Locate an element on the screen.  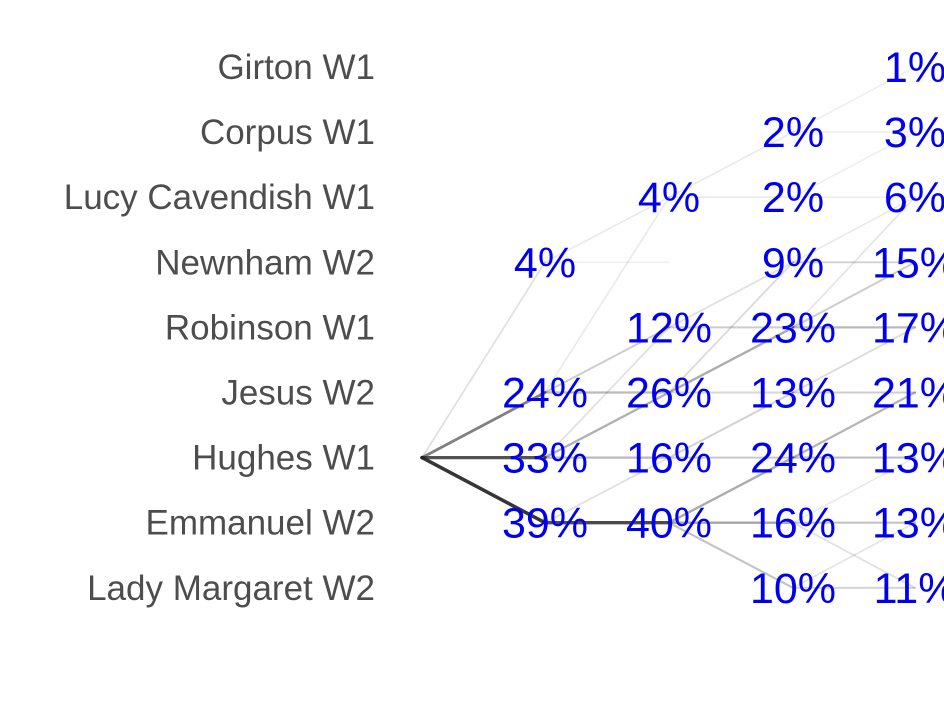
path-day1-newnham-w2-to-lucy-cavendish-w1 is located at coordinates (607, 230).